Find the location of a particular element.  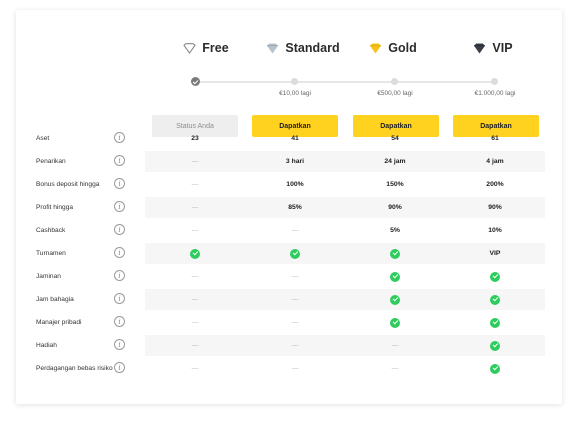

diamond-gold-icon is located at coordinates (376, 48).